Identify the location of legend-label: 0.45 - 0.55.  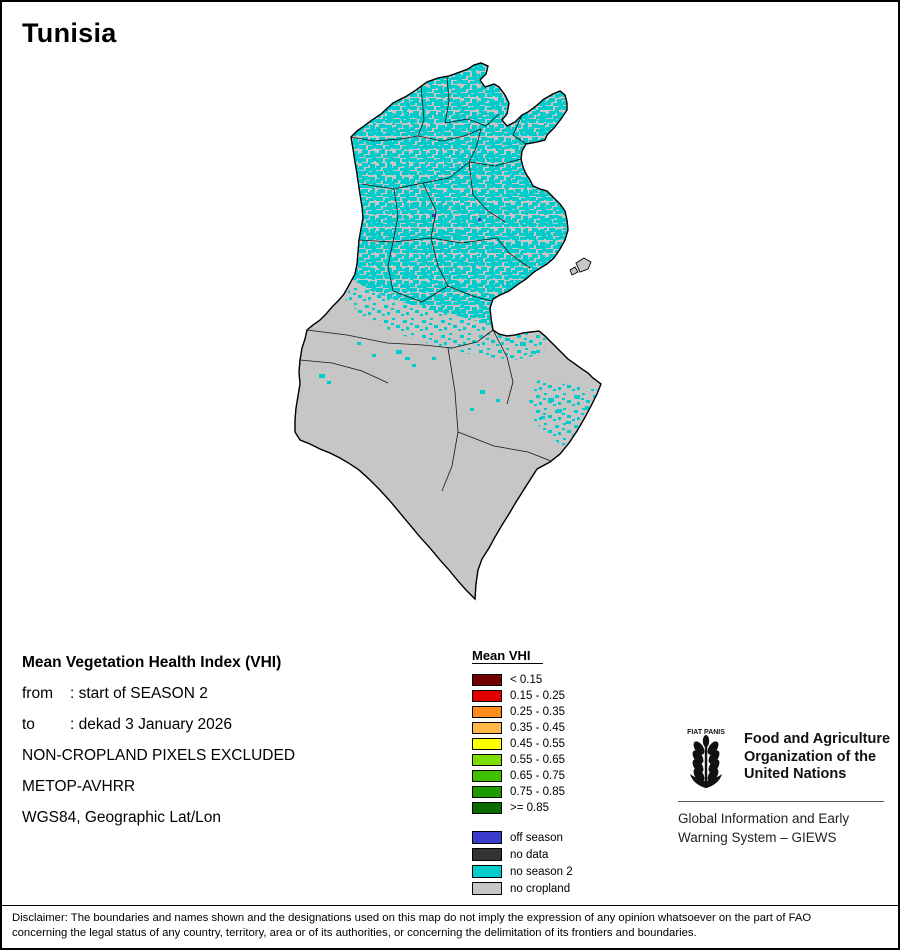
(537, 744).